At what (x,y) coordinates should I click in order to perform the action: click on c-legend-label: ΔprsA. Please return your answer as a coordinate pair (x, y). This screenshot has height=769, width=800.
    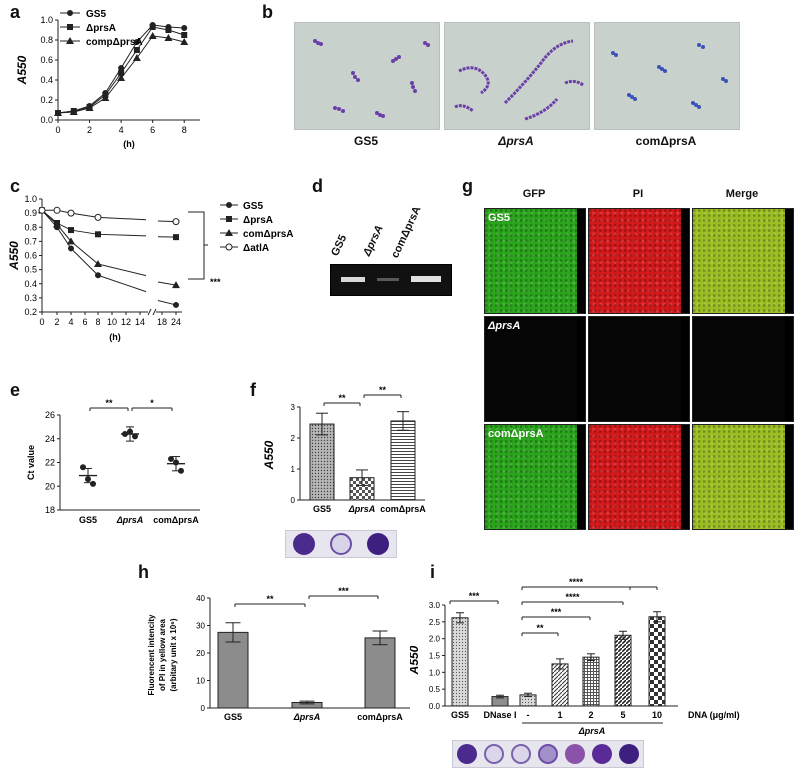
    Looking at the image, I should click on (258, 220).